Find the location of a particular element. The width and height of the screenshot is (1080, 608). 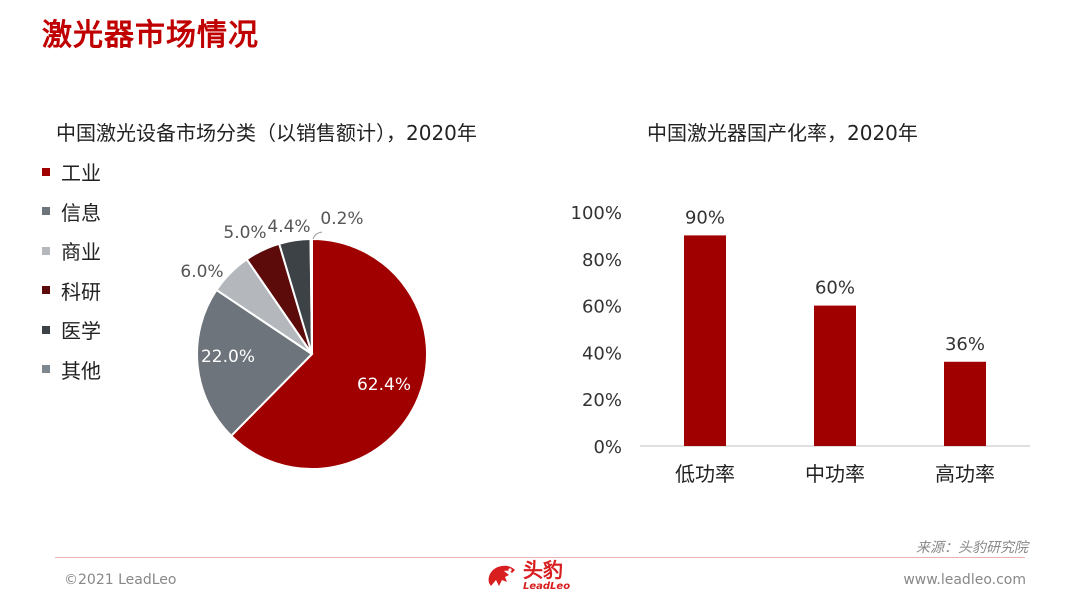

x-tick-label: 低功率 is located at coordinates (705, 474).